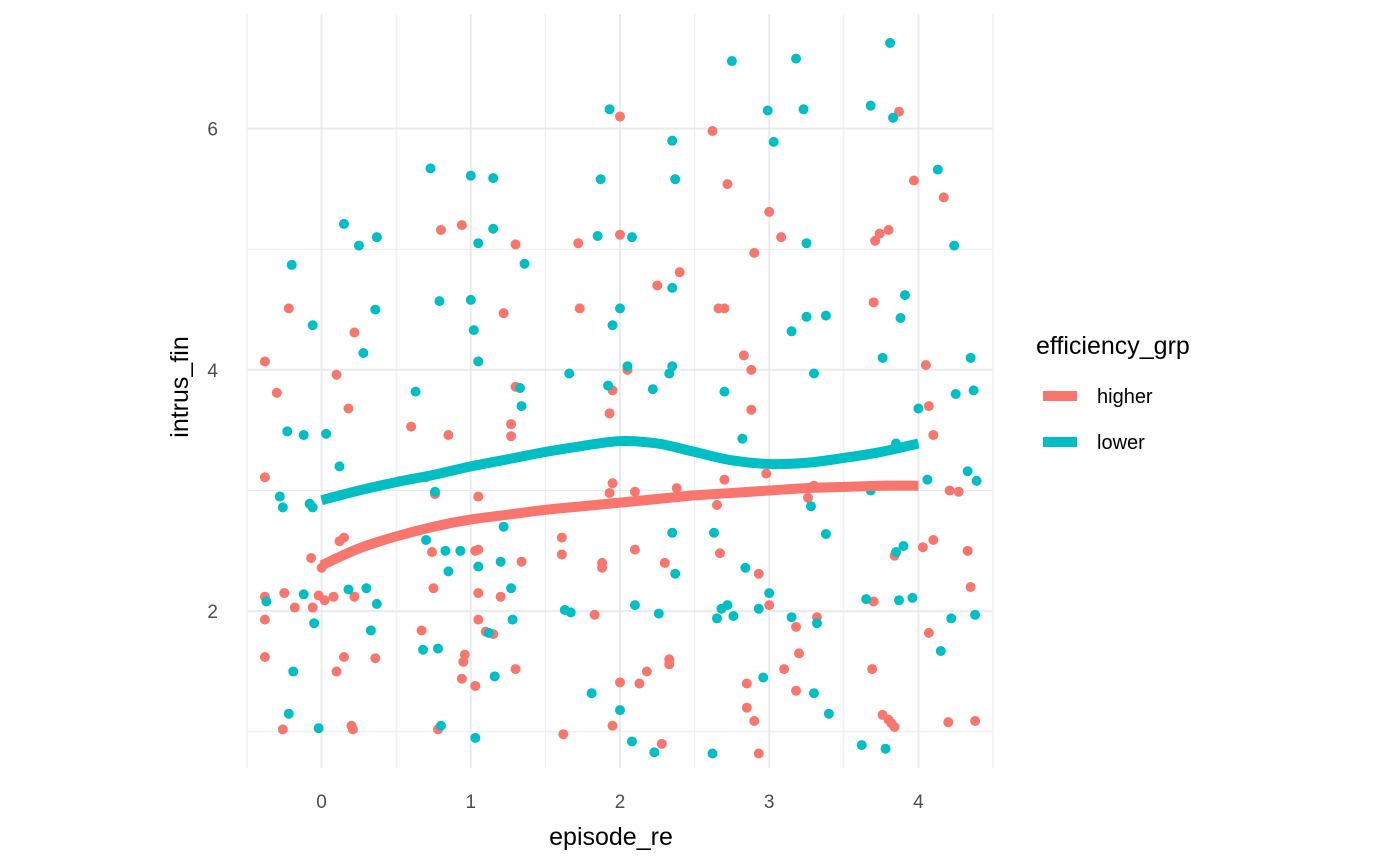 The image size is (1400, 865). Describe the element at coordinates (1125, 397) in the screenshot. I see `legend-label-higher: higher` at that location.